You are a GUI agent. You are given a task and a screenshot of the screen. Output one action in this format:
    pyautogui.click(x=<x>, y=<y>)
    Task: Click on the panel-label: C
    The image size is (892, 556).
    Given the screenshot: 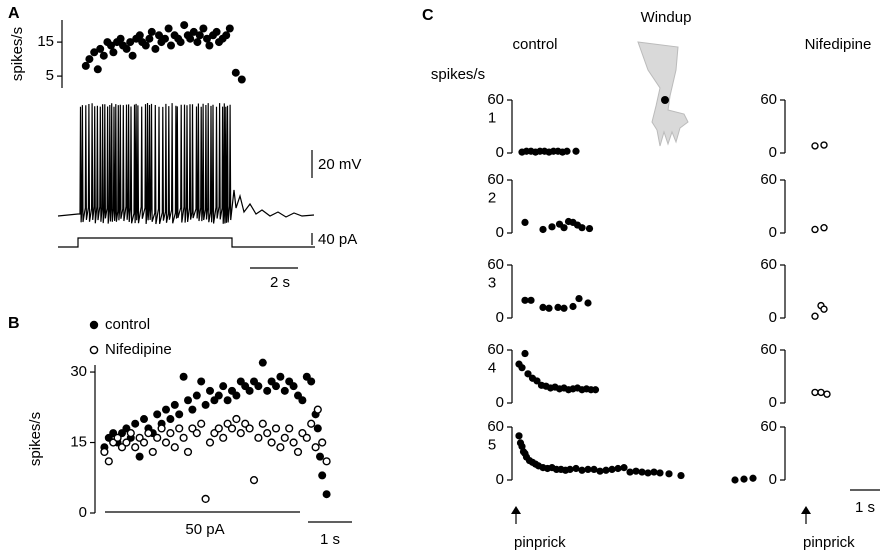 What is the action you would take?
    pyautogui.click(x=428, y=15)
    